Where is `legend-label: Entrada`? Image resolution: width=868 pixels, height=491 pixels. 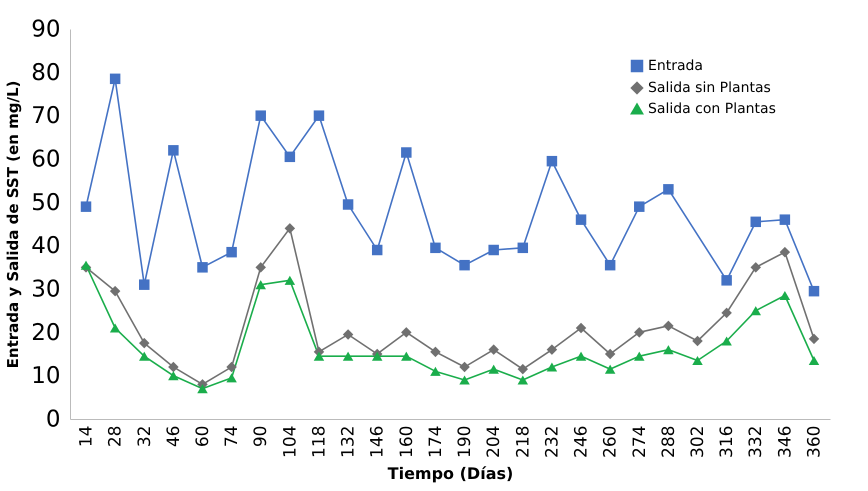 legend-label: Entrada is located at coordinates (676, 66).